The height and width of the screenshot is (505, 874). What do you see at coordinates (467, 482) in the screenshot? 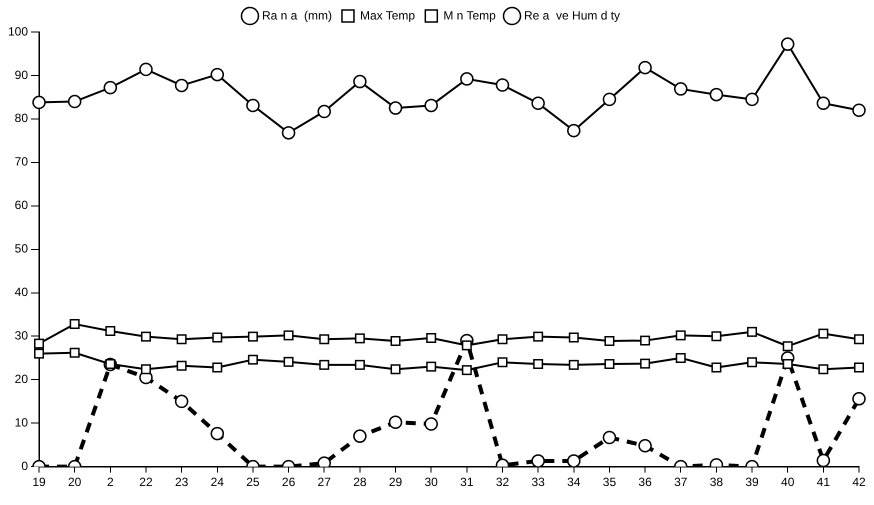
I see `x-tick-label: 31` at bounding box center [467, 482].